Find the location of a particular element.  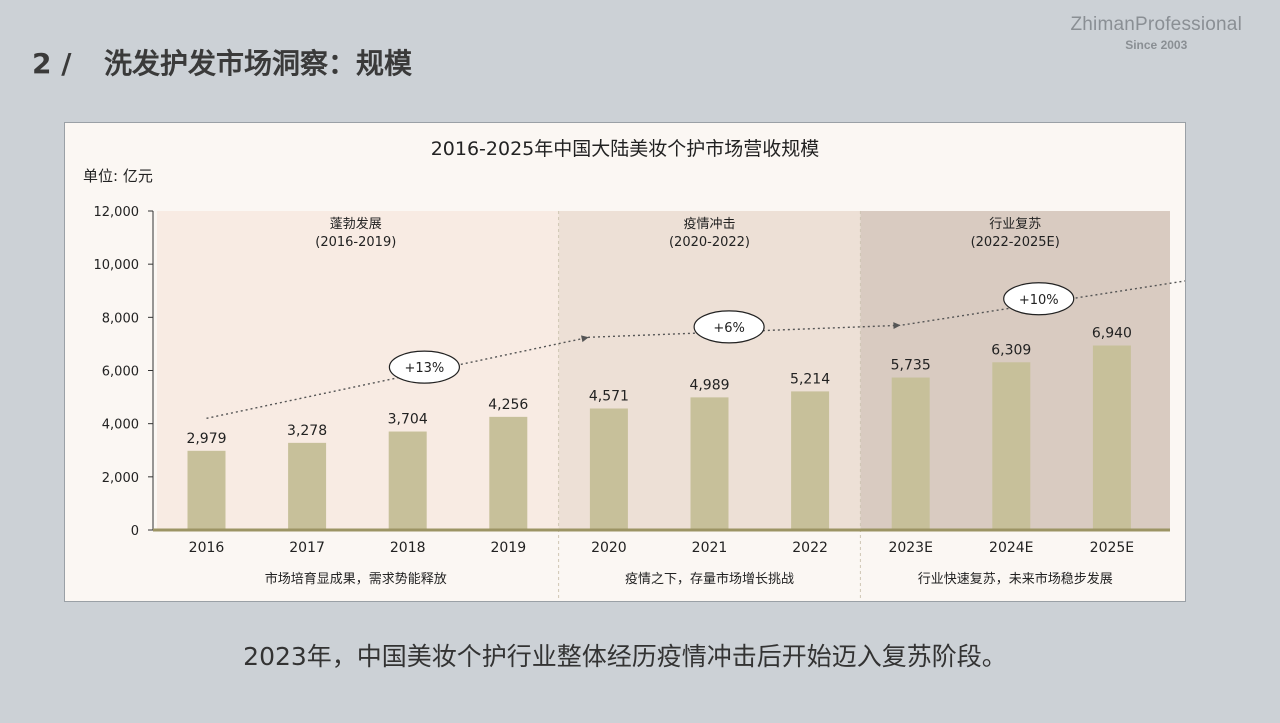

phase-name: 行业复苏 is located at coordinates (1015, 224).